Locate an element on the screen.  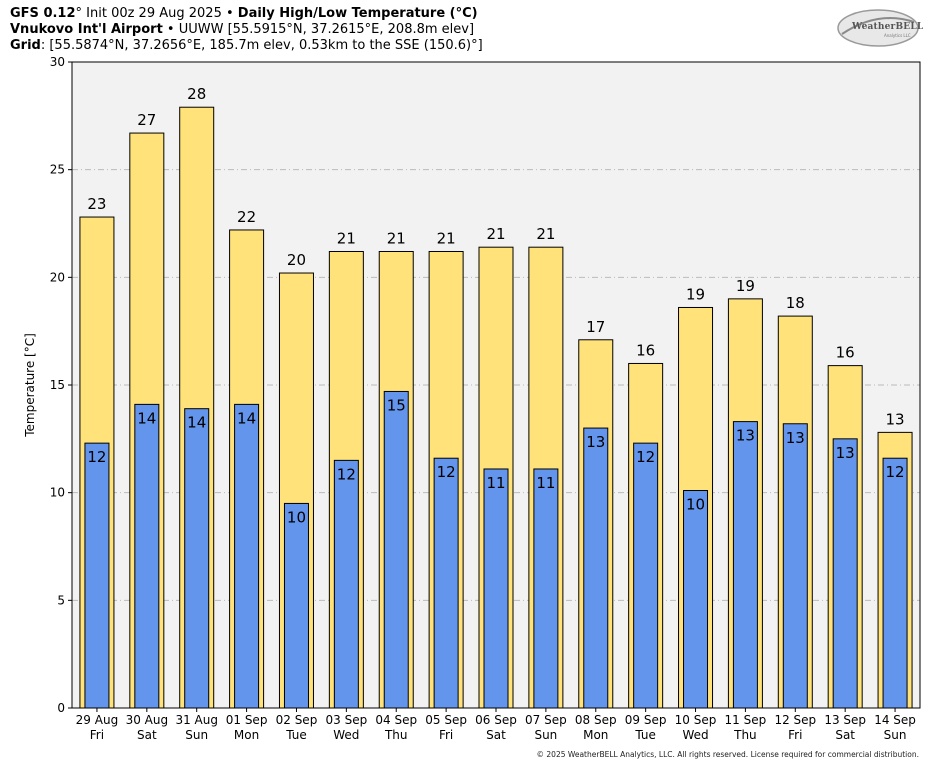
high-value-label: 28 is located at coordinates (196, 94).